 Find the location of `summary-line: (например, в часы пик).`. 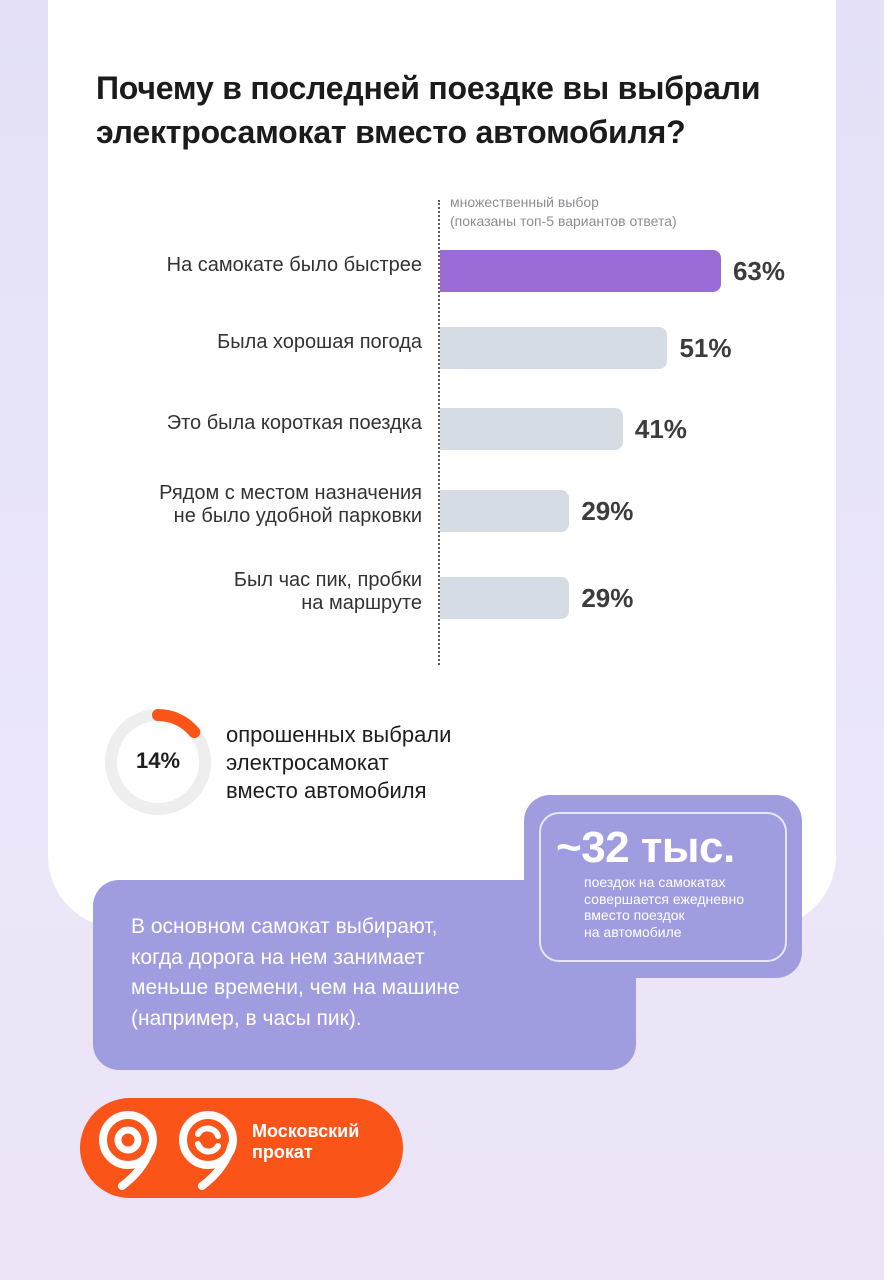

summary-line: (например, в часы пик). is located at coordinates (246, 1018).